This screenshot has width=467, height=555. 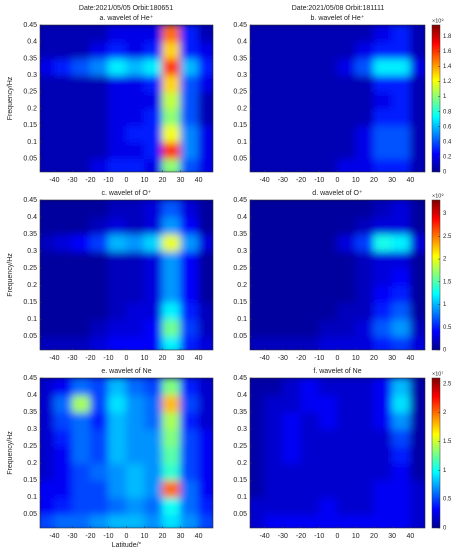 I want to click on heatmap, so click(x=337, y=275).